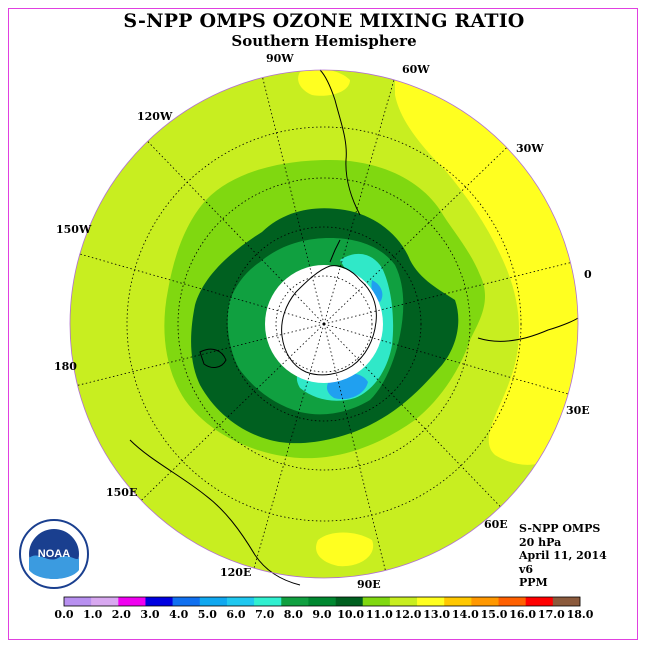 This screenshot has height=648, width=648. What do you see at coordinates (207, 614) in the screenshot?
I see `colorbar-label: 5.0` at bounding box center [207, 614].